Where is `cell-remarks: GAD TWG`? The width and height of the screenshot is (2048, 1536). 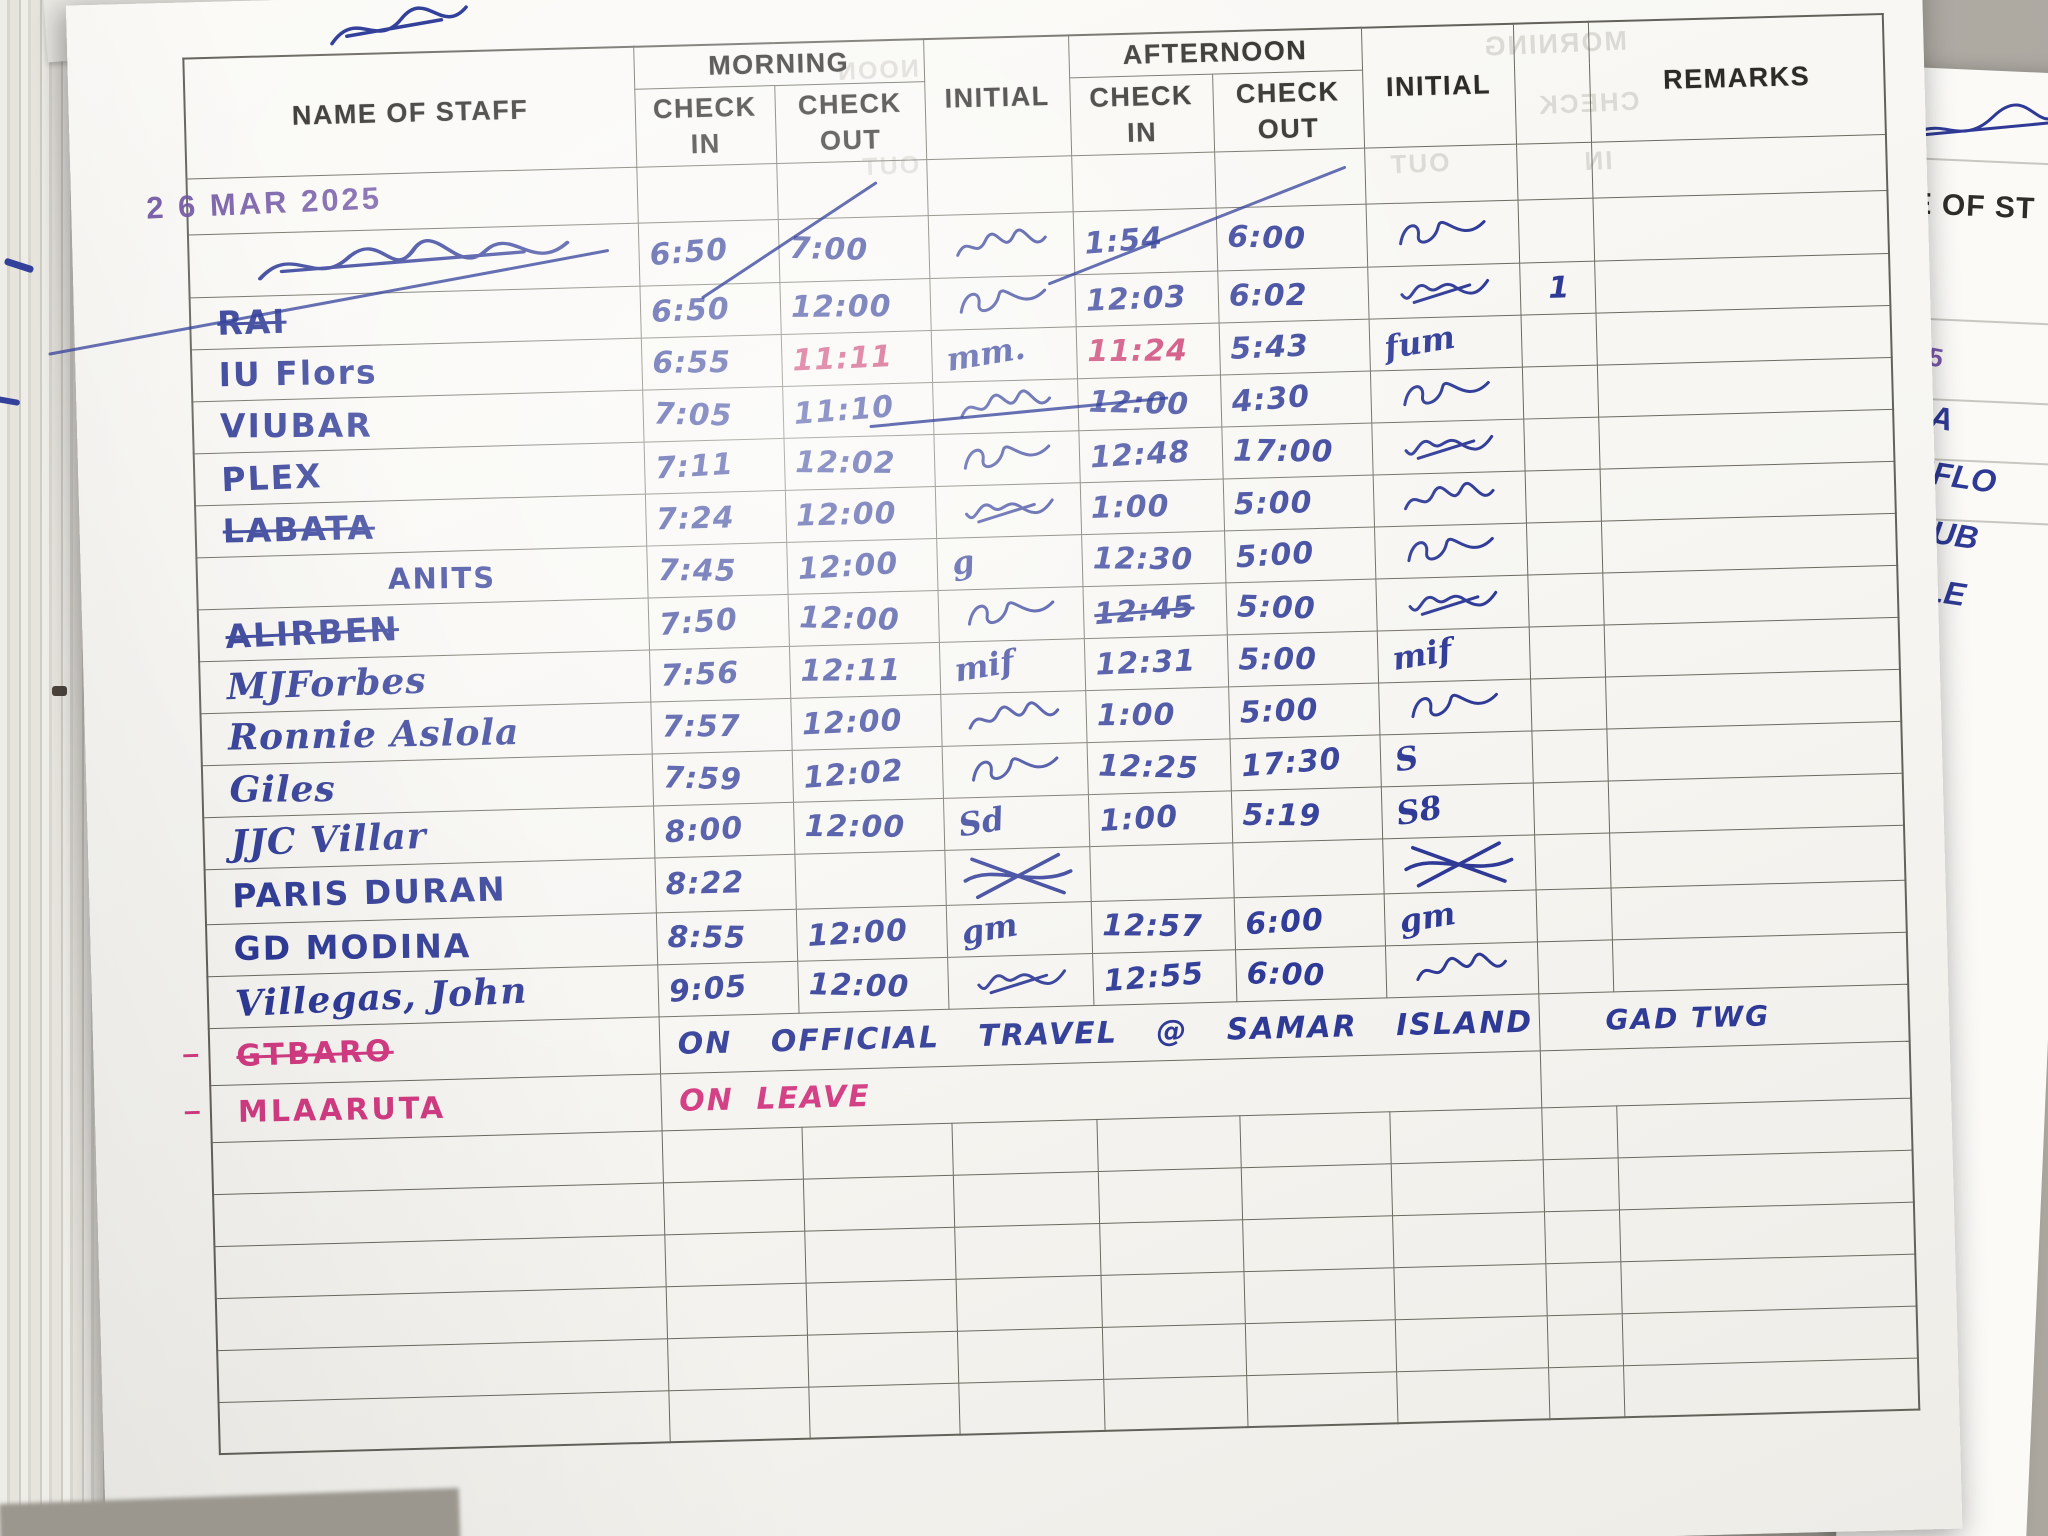
cell-remarks: GAD TWG is located at coordinates (1724, 1017).